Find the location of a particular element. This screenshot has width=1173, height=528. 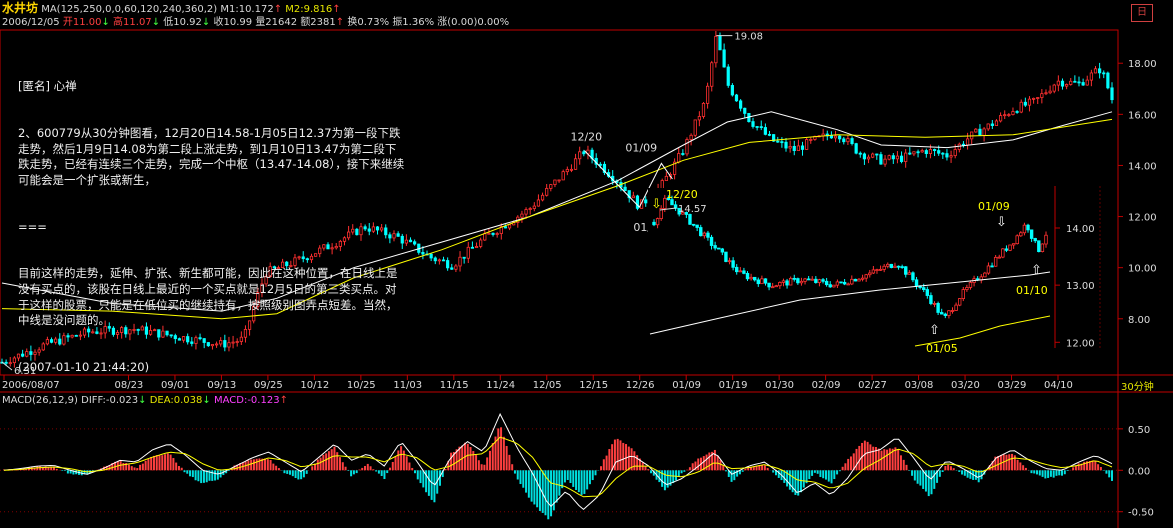

price-tick-label: 16.00 is located at coordinates (1142, 115).